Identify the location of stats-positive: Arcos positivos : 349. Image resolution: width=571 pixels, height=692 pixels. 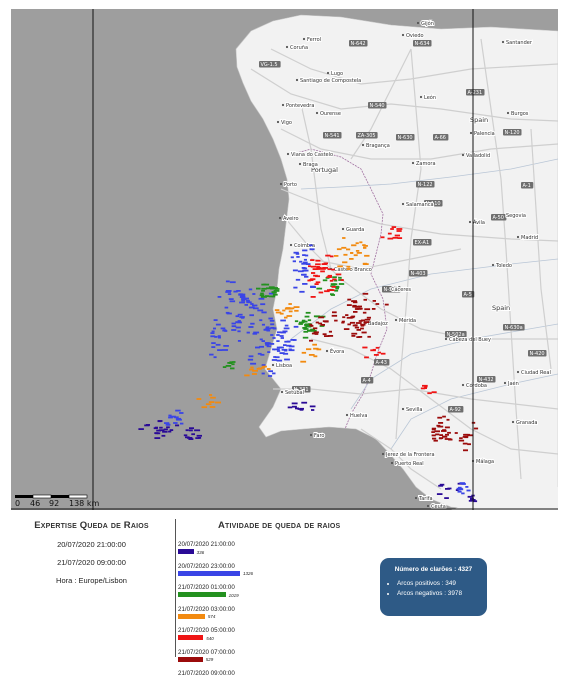
(442, 583).